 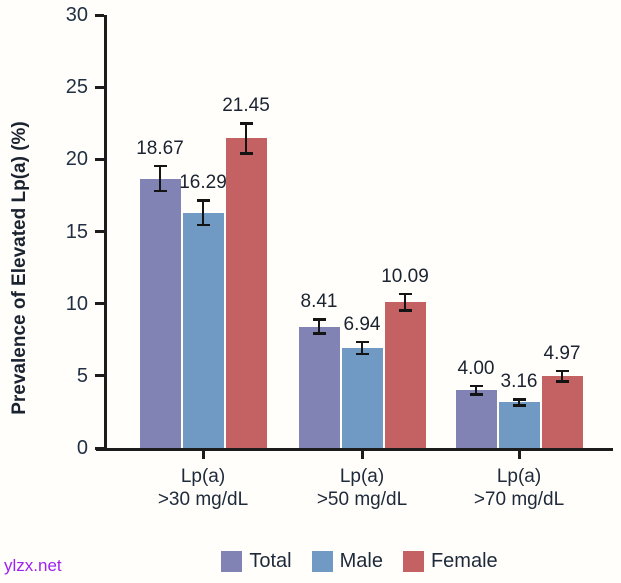 I want to click on legend-label-male: Male, so click(x=361, y=561).